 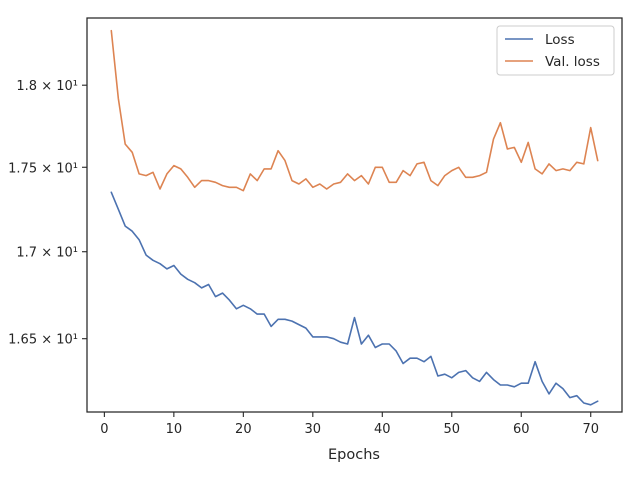 I want to click on x-tick-label: 60, so click(x=521, y=429).